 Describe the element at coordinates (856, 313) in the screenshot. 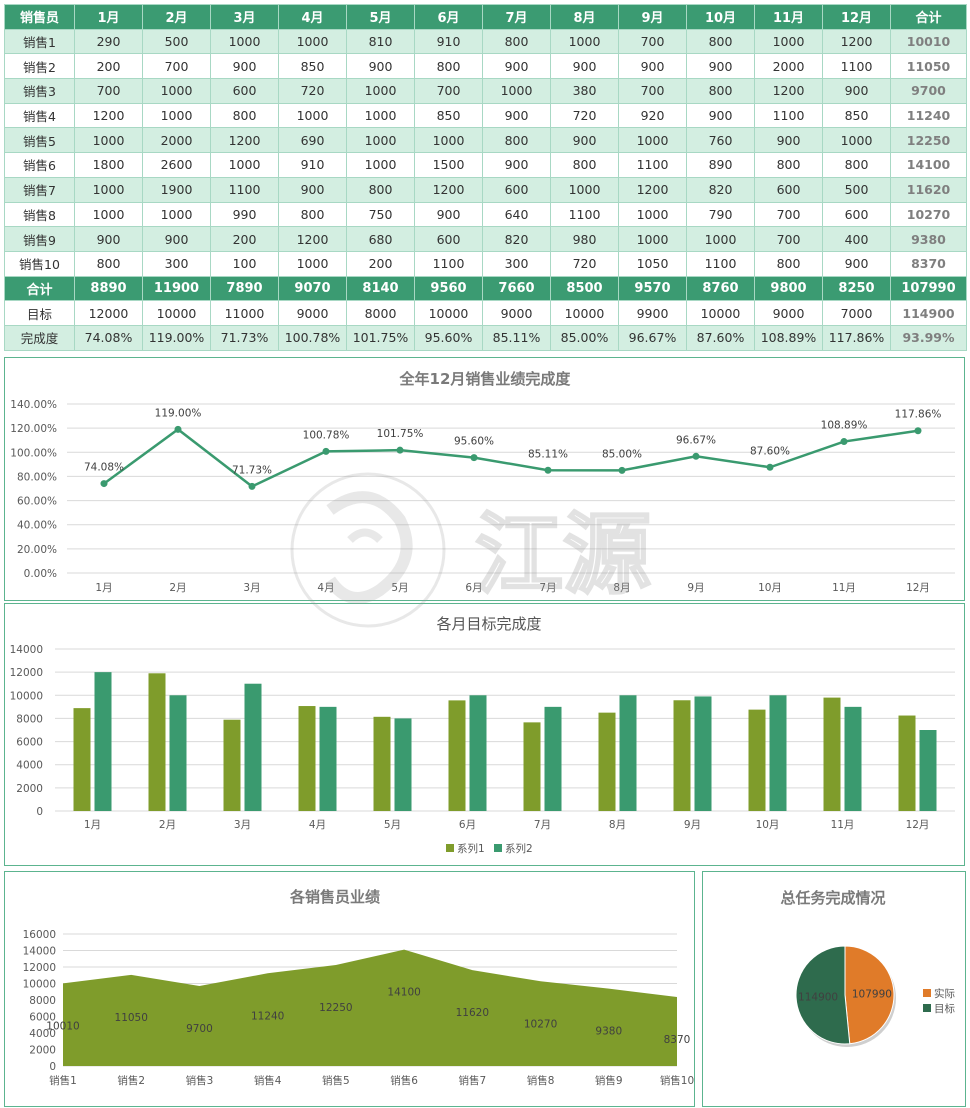

I see `table-cell: 7000` at that location.